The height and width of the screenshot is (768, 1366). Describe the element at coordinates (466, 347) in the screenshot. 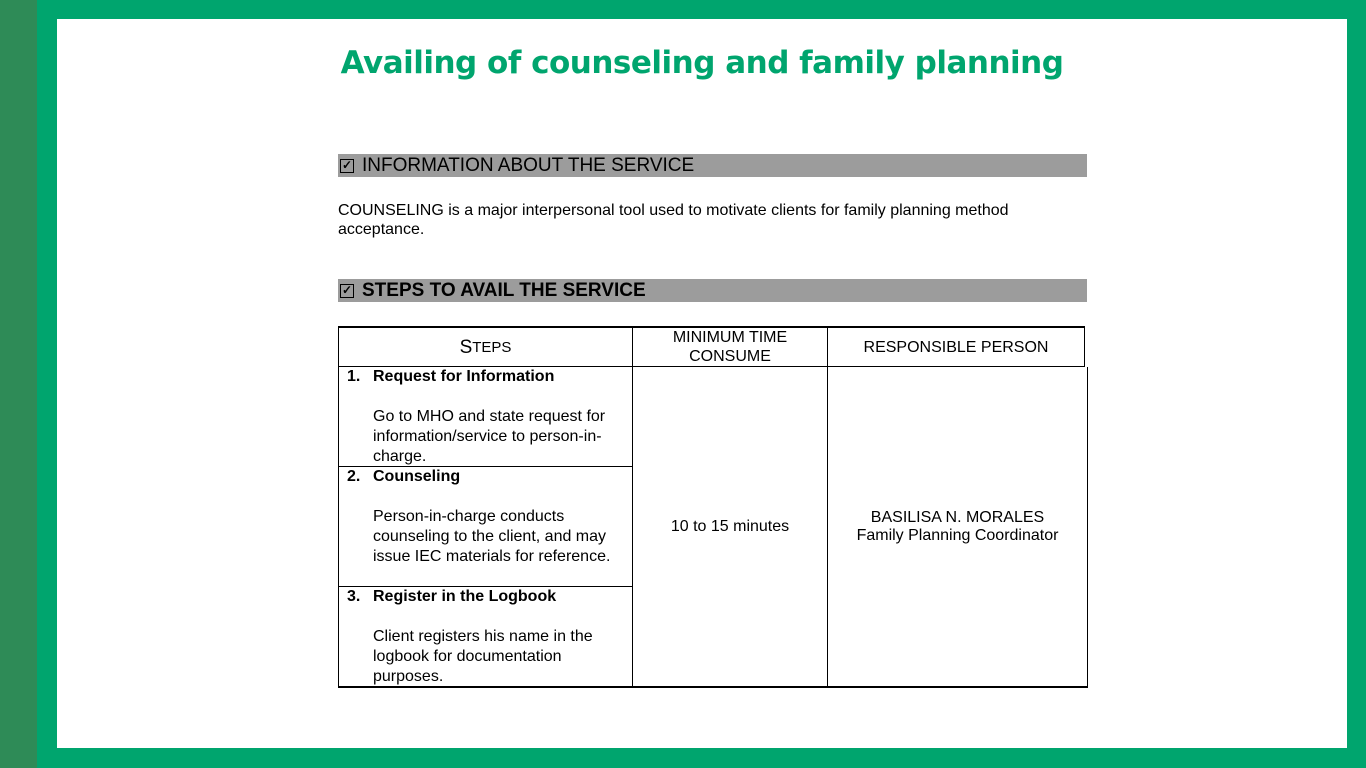

I see `header-steps-initial: S` at that location.